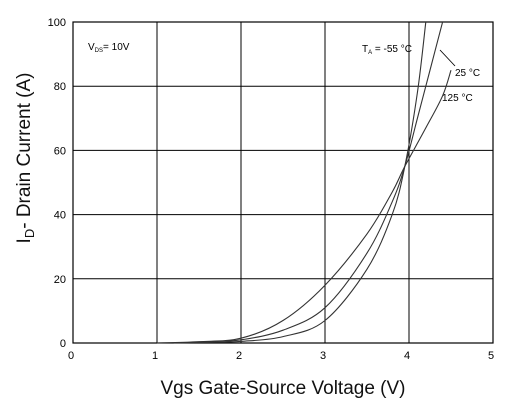  What do you see at coordinates (25, 158) in the screenshot?
I see `y-axis-label: ID- Drain Current (A)` at bounding box center [25, 158].